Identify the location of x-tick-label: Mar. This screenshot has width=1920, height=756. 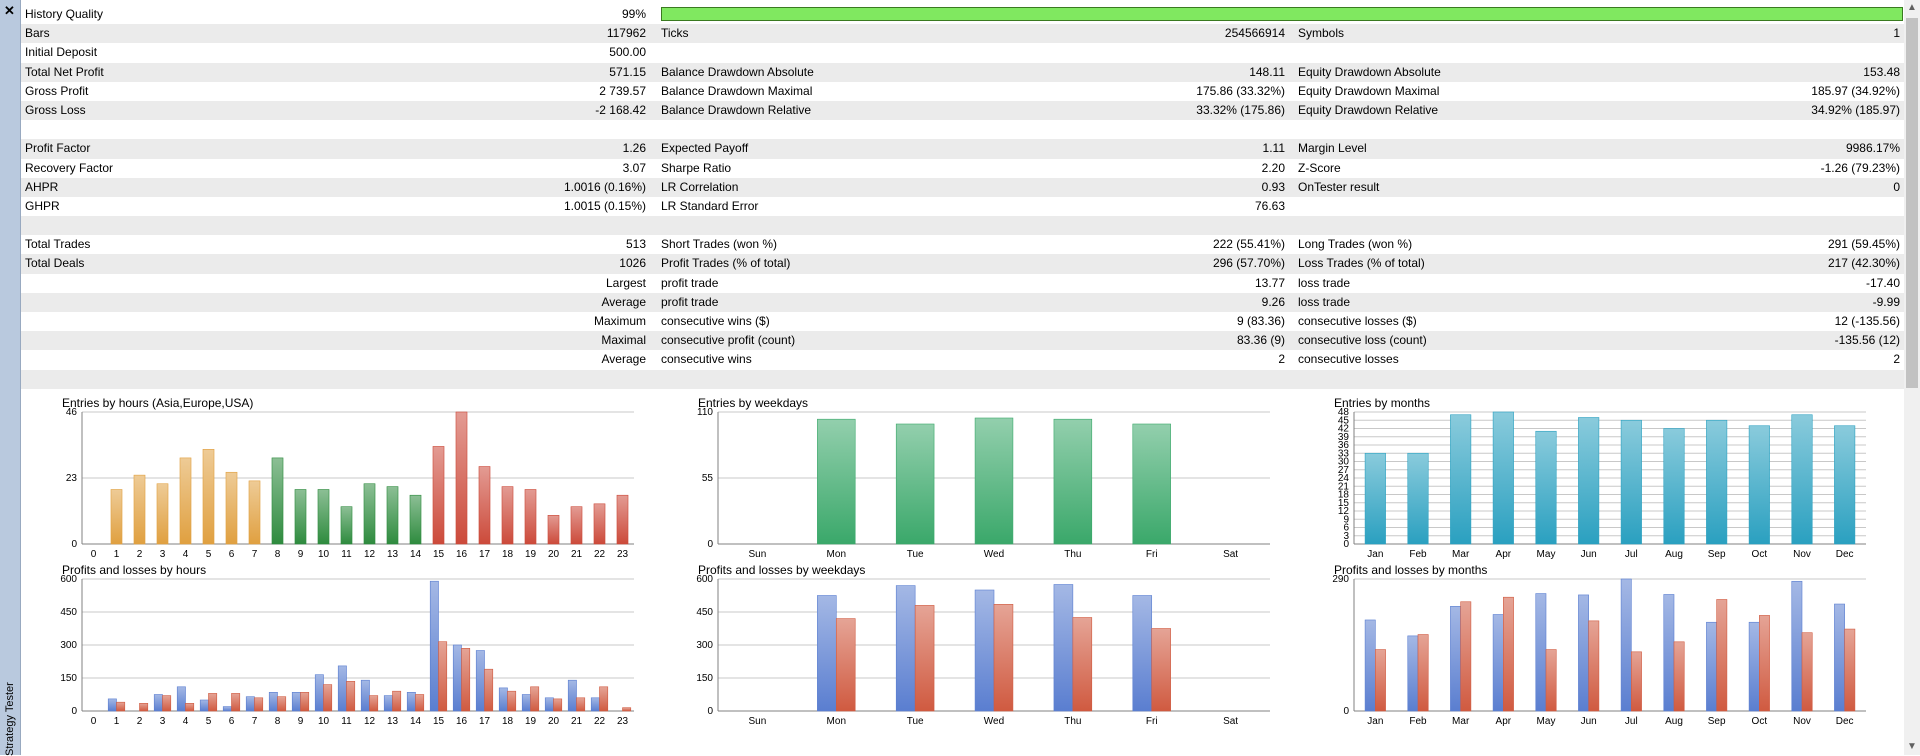
(1461, 721).